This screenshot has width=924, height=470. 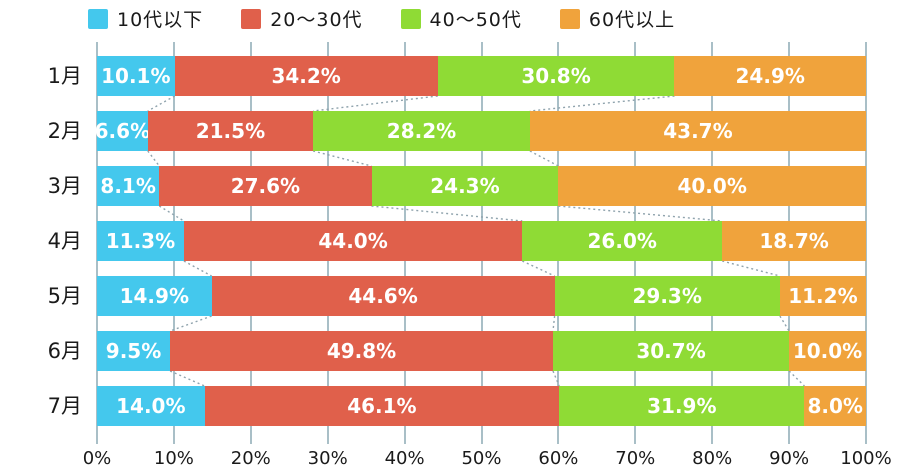 What do you see at coordinates (404, 458) in the screenshot?
I see `x-tick-label: 40%` at bounding box center [404, 458].